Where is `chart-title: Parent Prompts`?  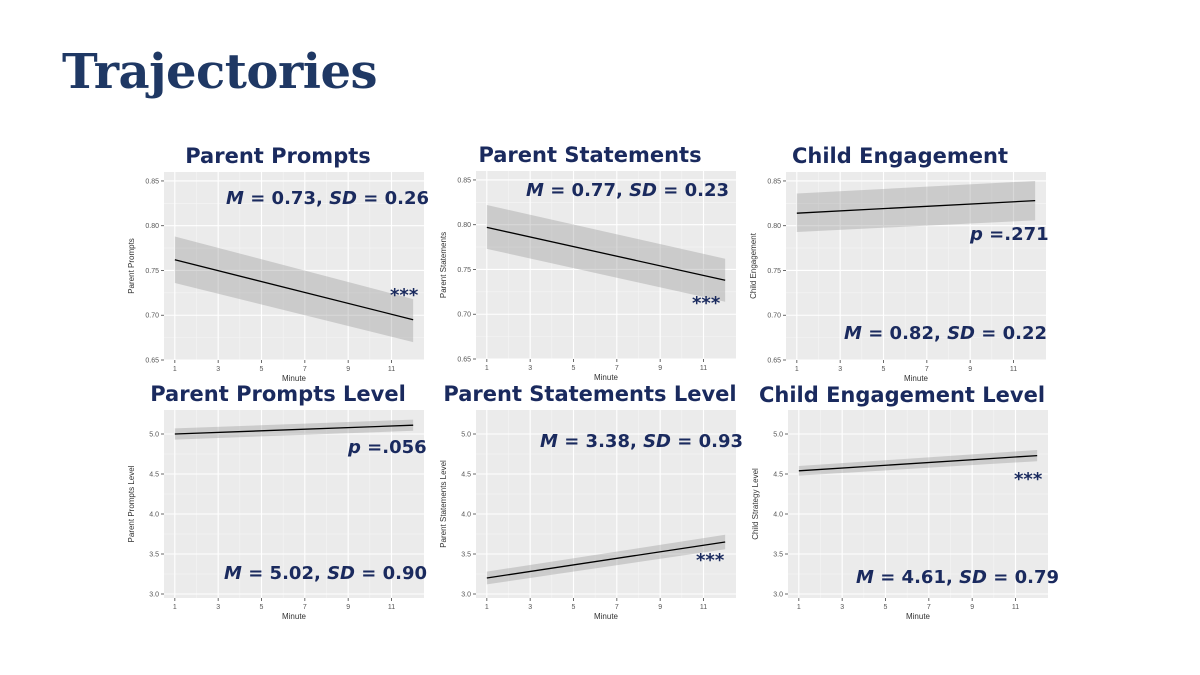
chart-title: Parent Prompts is located at coordinates (278, 156).